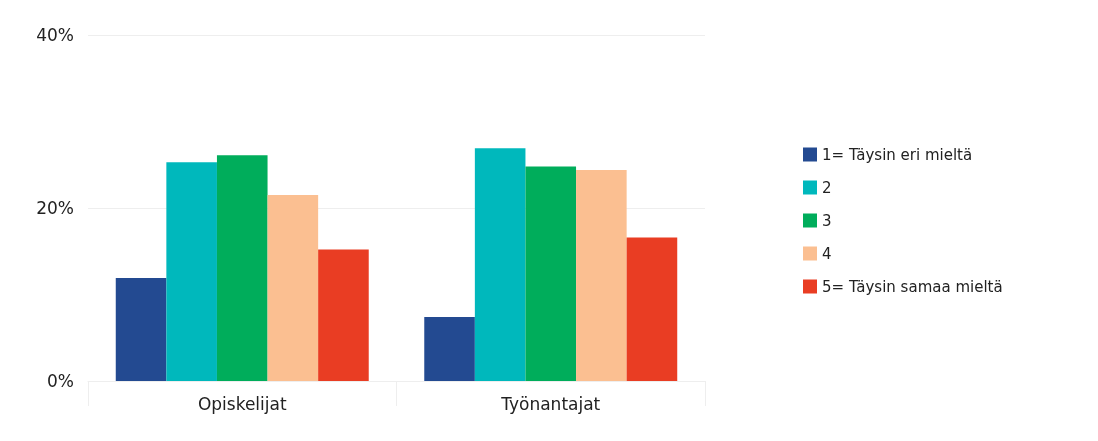 Image resolution: width=1098 pixels, height=441 pixels. What do you see at coordinates (827, 253) in the screenshot?
I see `legend-label: 4` at bounding box center [827, 253].